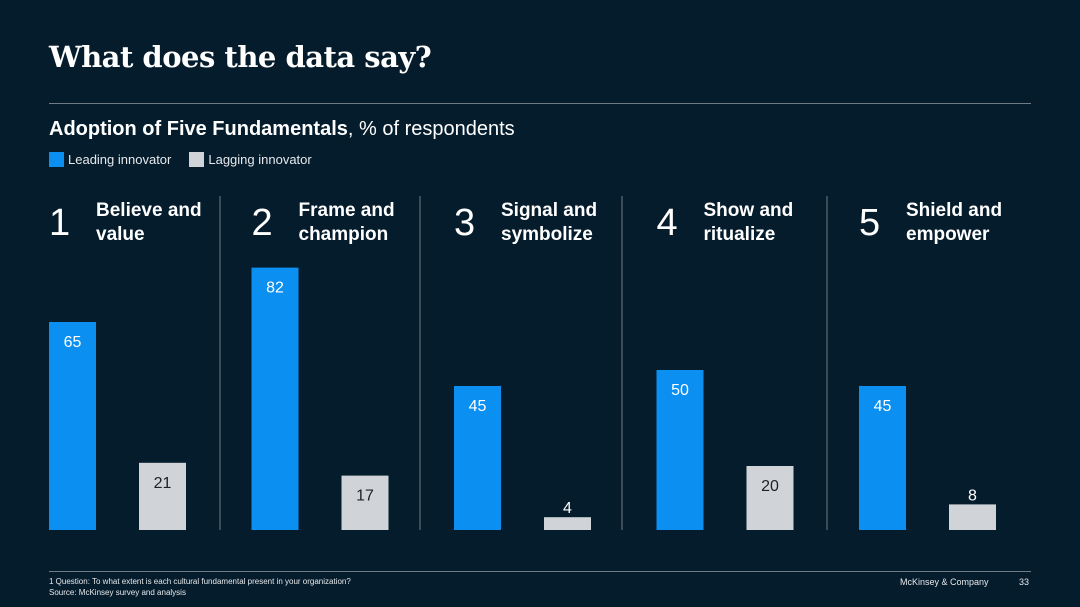  I want to click on category-label-4-line-1: Show and, so click(749, 210).